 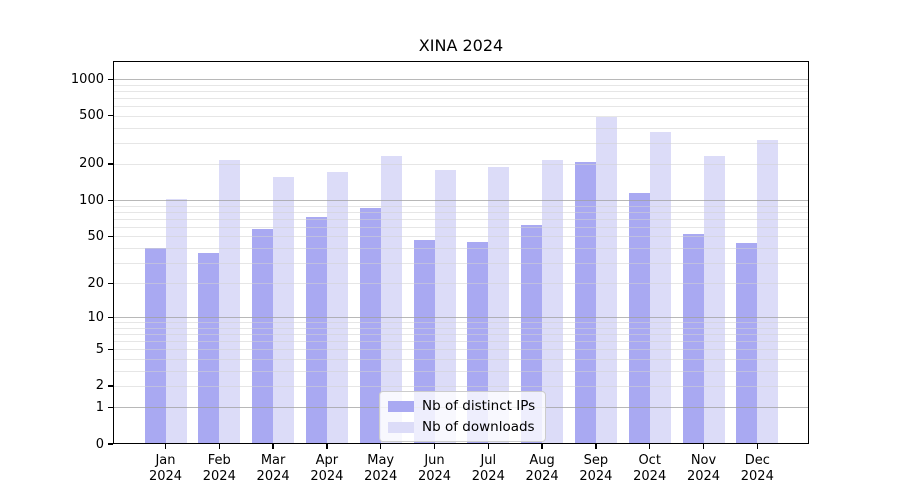 I want to click on x-tick-month: Jul, so click(x=488, y=460).